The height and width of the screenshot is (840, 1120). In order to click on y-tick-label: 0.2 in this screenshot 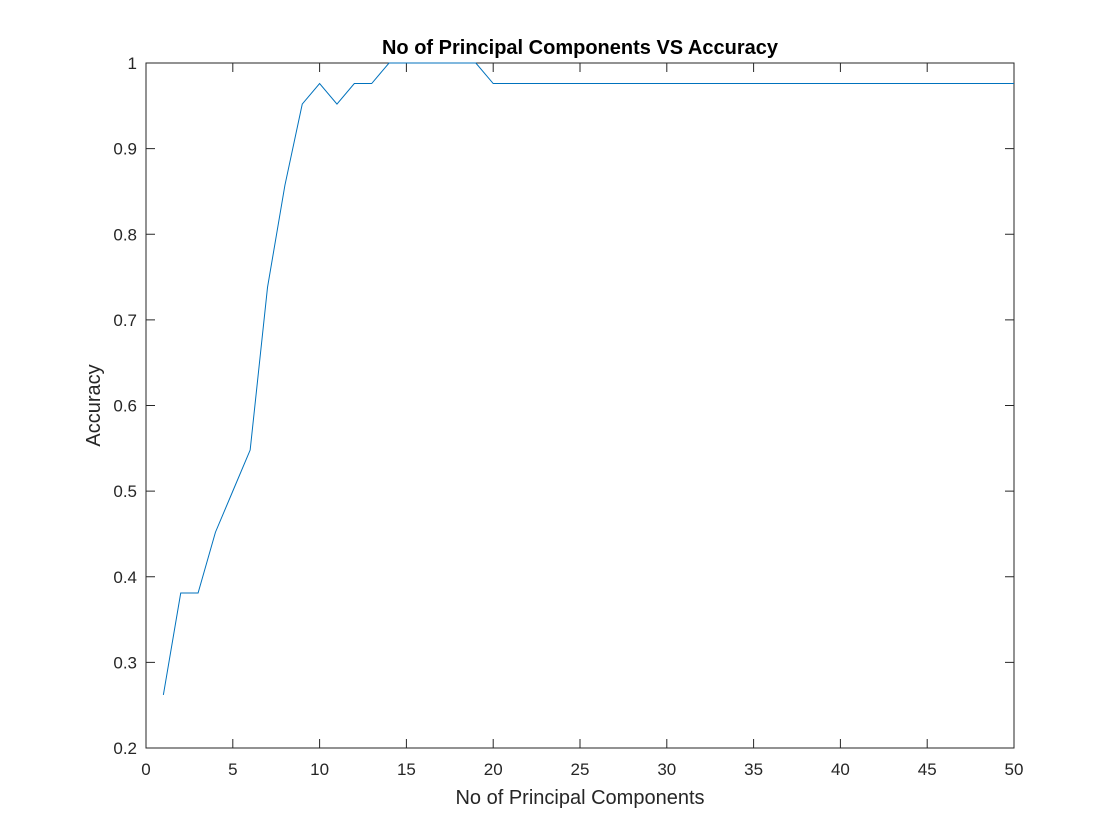, I will do `click(125, 748)`.